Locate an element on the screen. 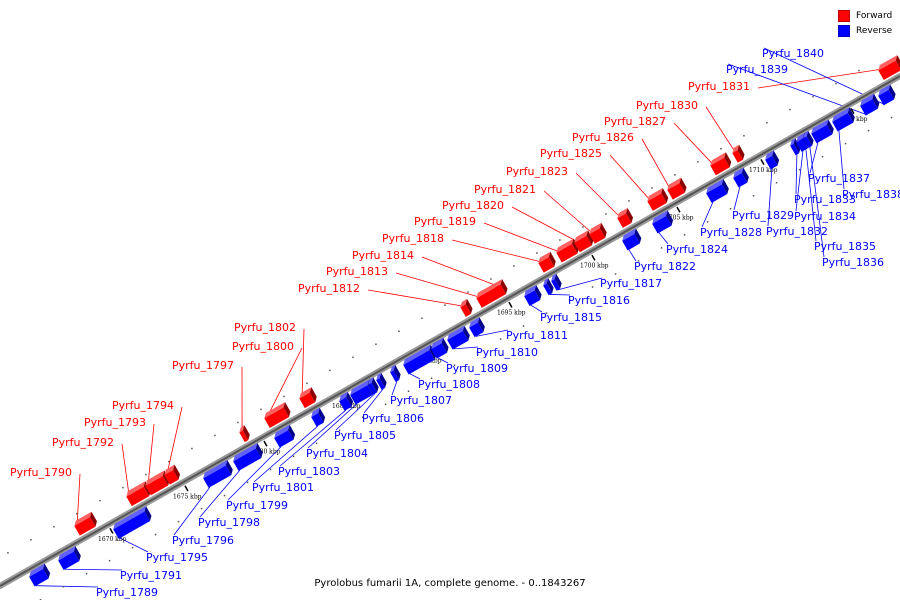 The width and height of the screenshot is (900, 600). gene-label-reverse: Pyrfu_1837 is located at coordinates (839, 178).